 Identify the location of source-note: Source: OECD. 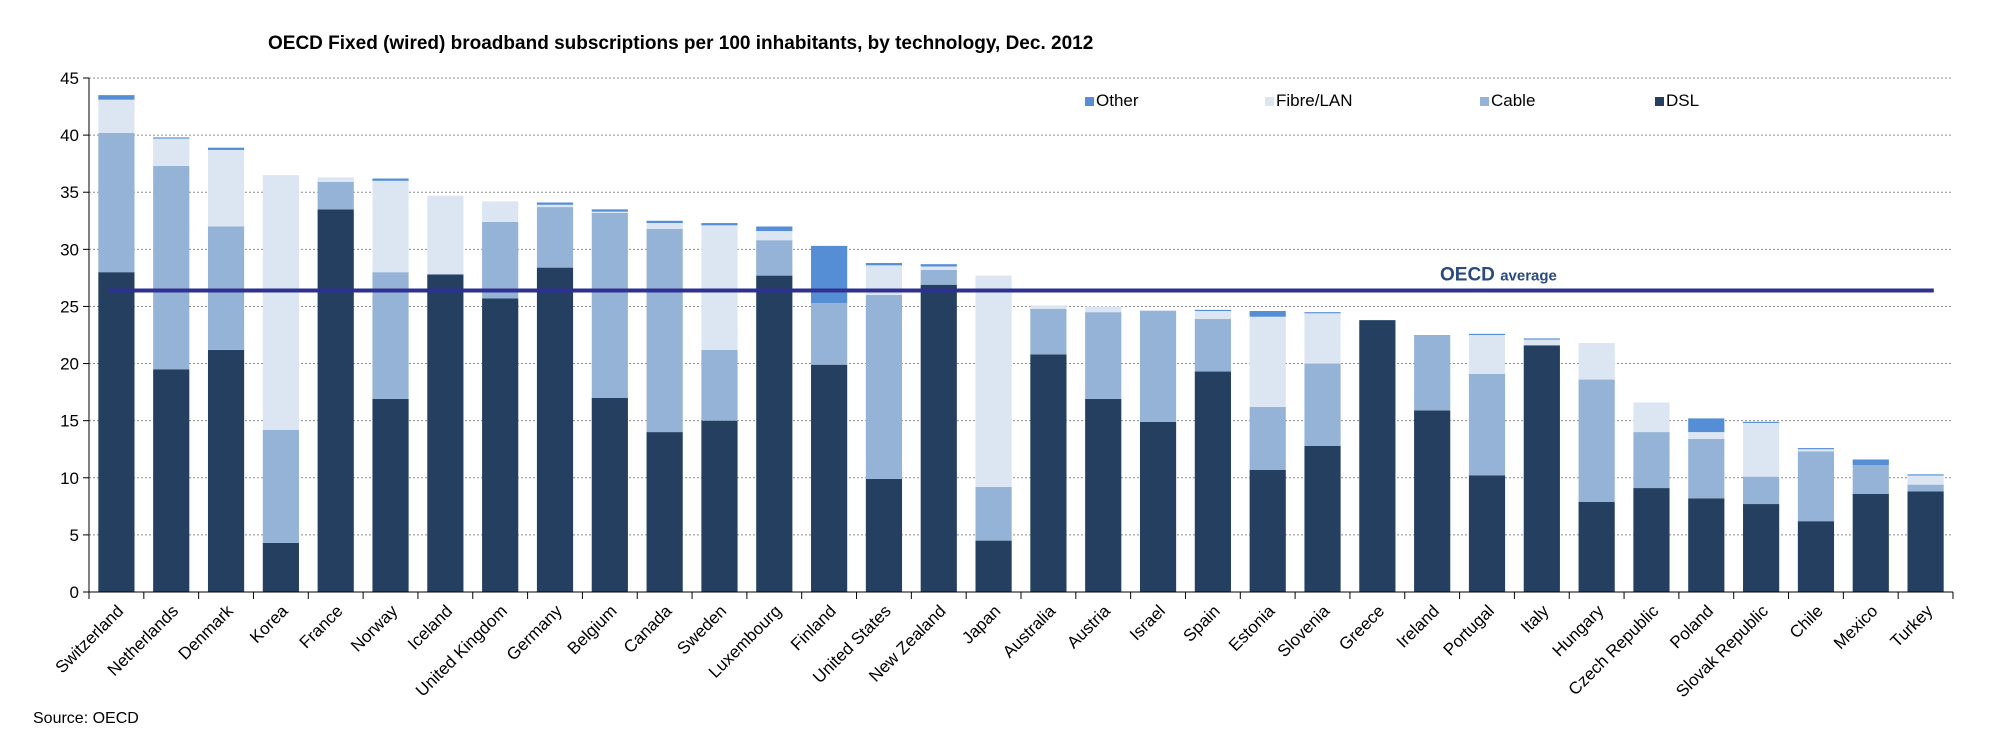
(86, 718).